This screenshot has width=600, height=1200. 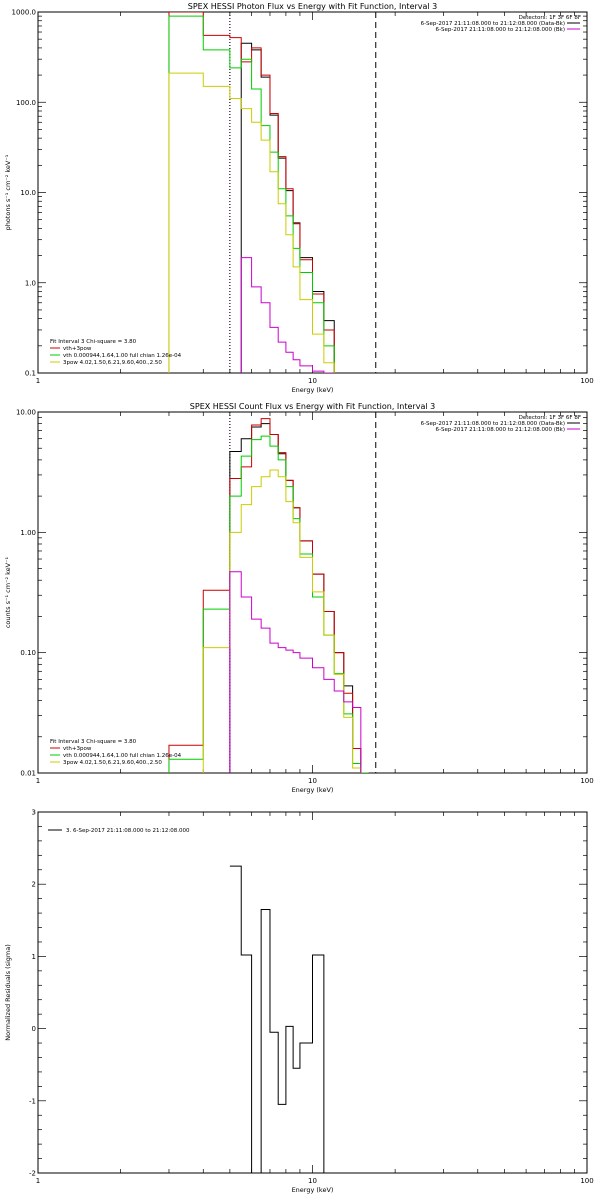 What do you see at coordinates (32, 1174) in the screenshot?
I see `y-tick-label: -2` at bounding box center [32, 1174].